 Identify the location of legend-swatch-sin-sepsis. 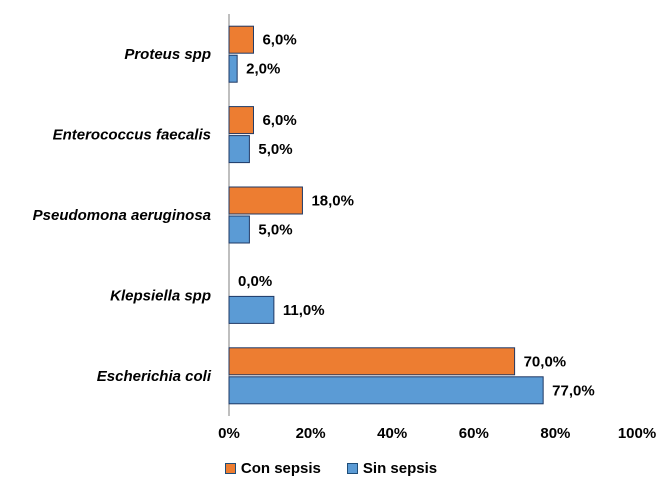
(352, 468).